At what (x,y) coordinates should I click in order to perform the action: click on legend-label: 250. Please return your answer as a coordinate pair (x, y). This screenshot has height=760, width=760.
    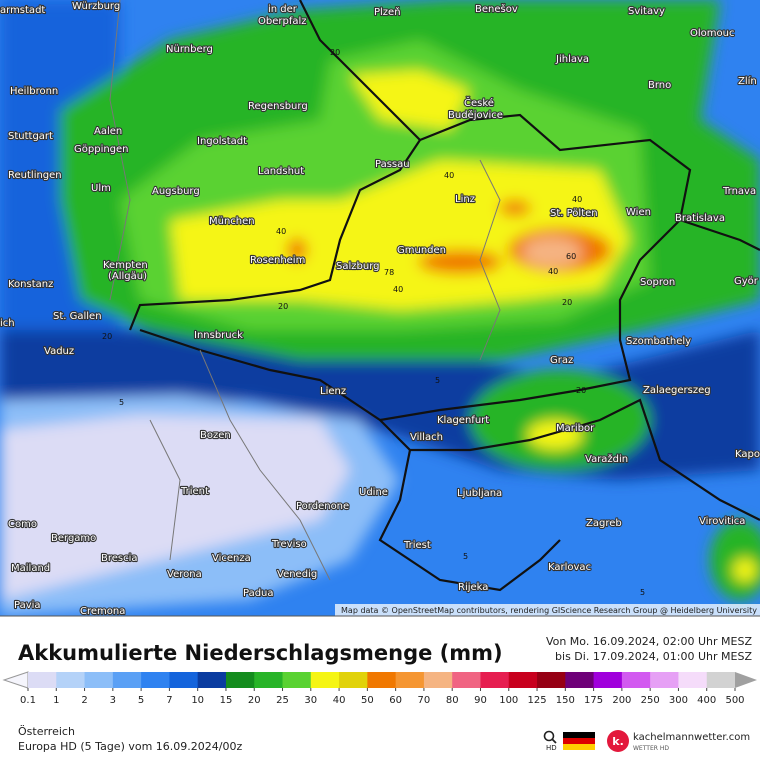
    Looking at the image, I should click on (650, 700).